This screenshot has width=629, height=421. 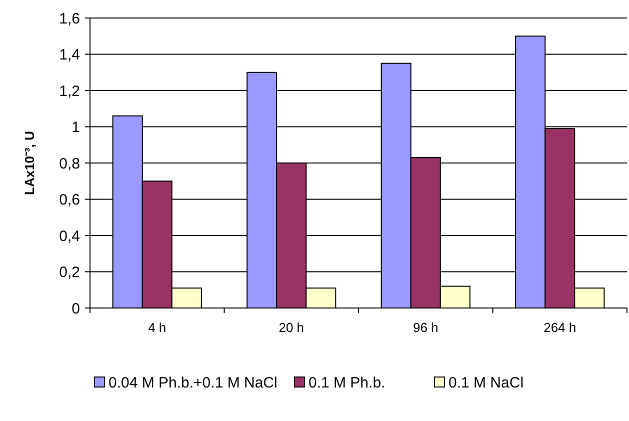 I want to click on y-tick-label: 0,2, so click(x=69, y=272).